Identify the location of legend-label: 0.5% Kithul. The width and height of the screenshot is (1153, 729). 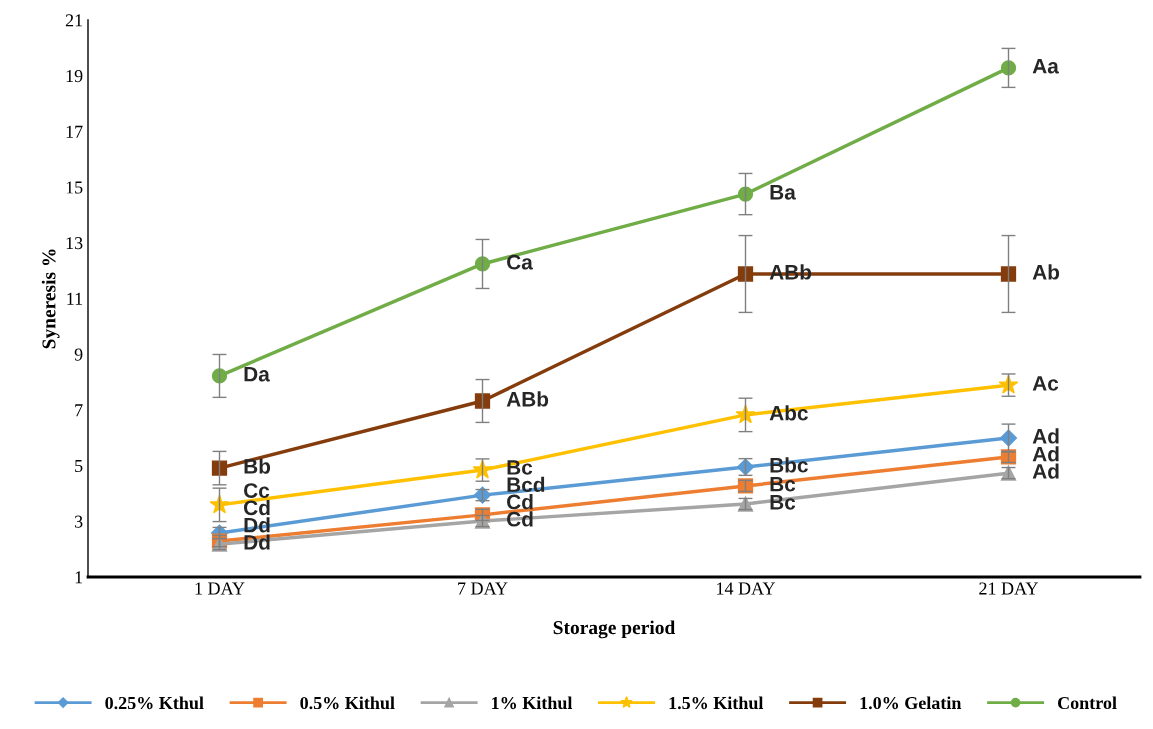
(347, 703).